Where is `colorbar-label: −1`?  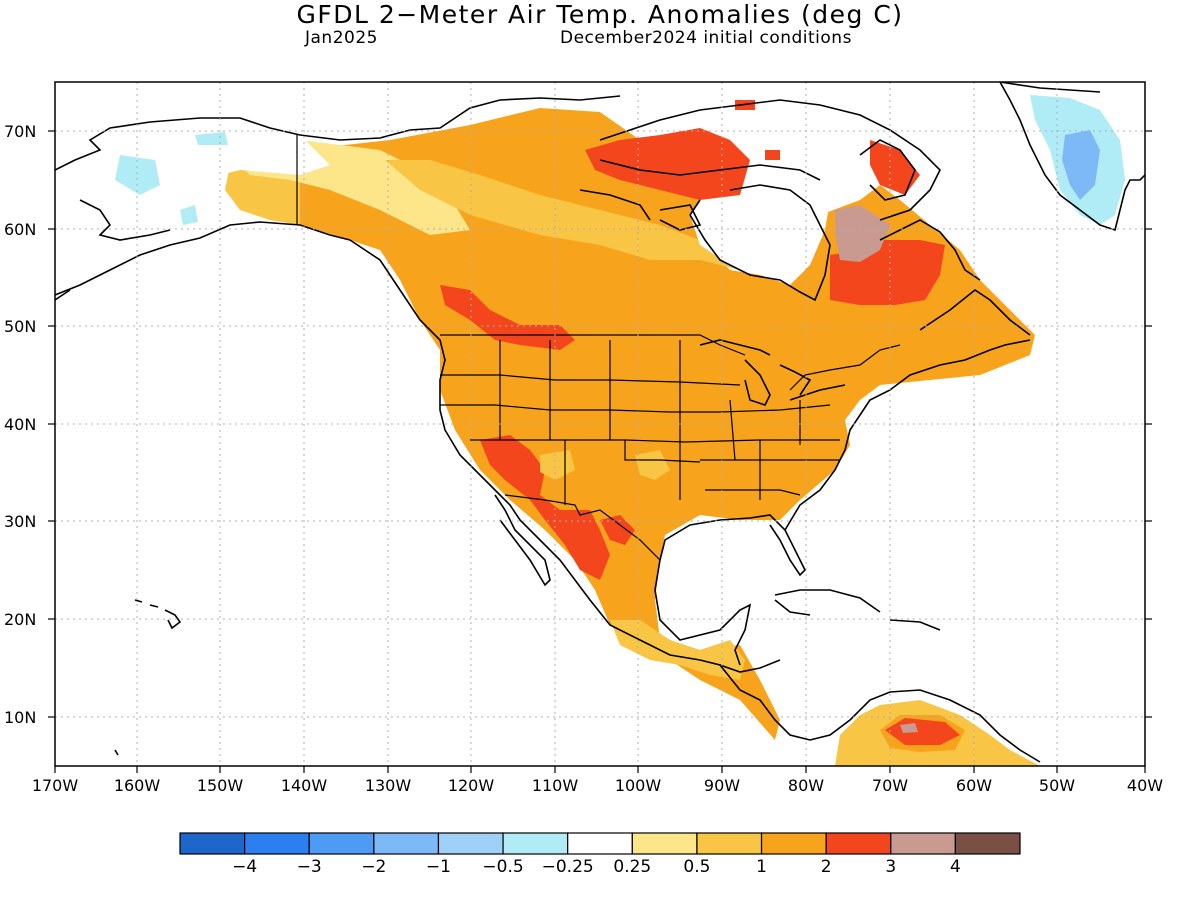 colorbar-label: −1 is located at coordinates (438, 867).